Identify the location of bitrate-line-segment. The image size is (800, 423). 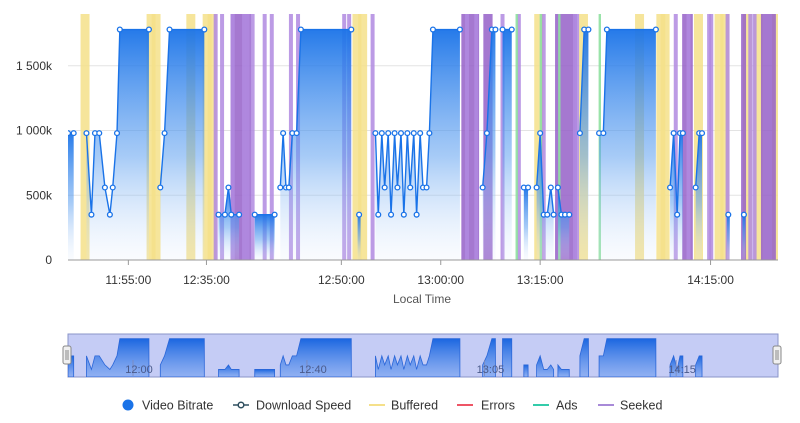
(182, 108).